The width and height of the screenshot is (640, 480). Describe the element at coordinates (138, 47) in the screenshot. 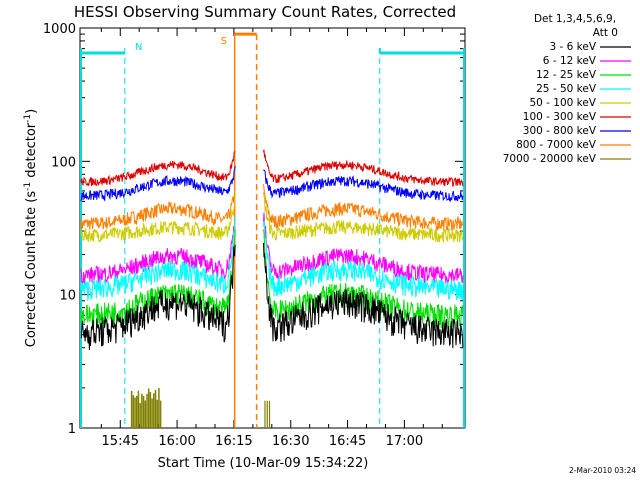

I see `night-label: N` at that location.